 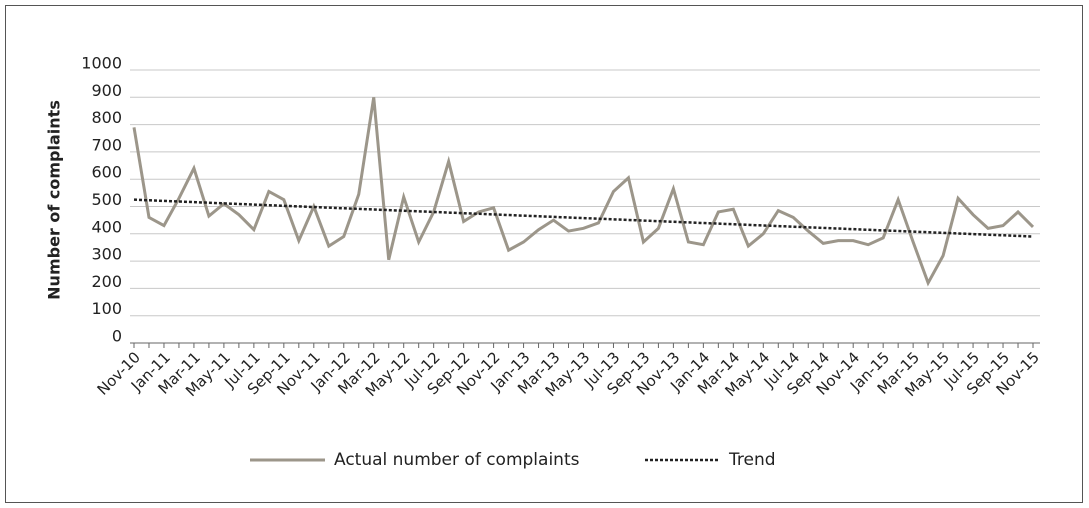 I want to click on y-tick-label: 100, so click(x=106, y=308).